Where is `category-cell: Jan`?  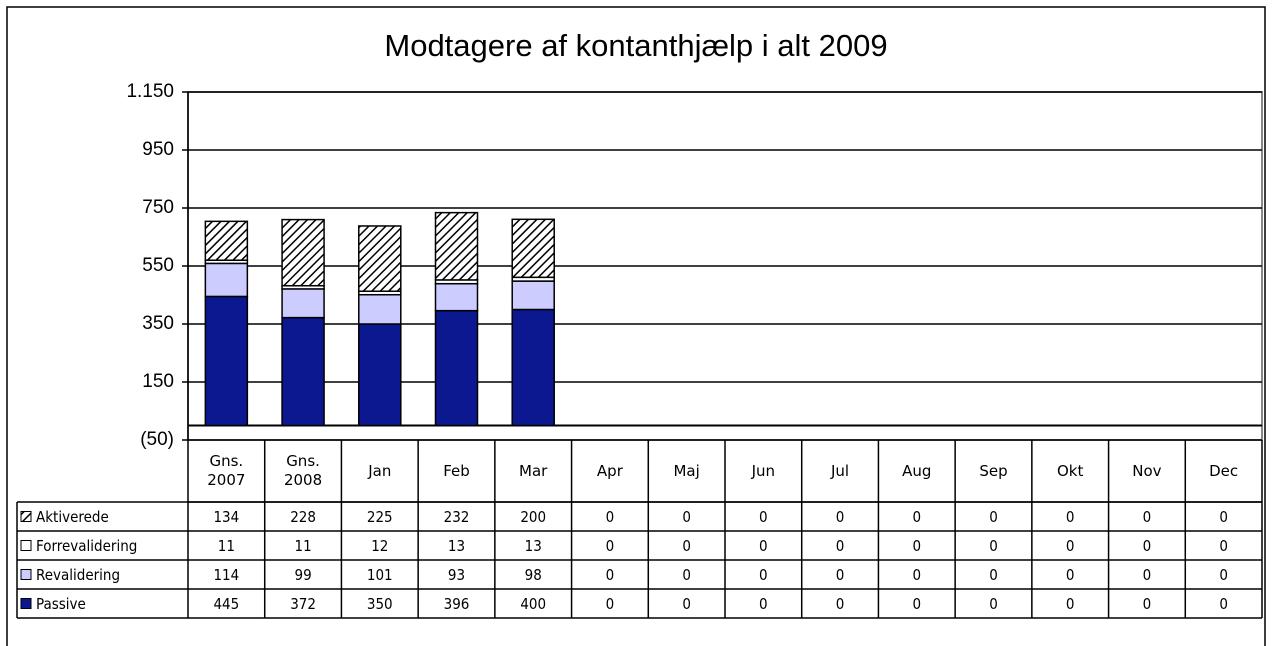 category-cell: Jan is located at coordinates (380, 470).